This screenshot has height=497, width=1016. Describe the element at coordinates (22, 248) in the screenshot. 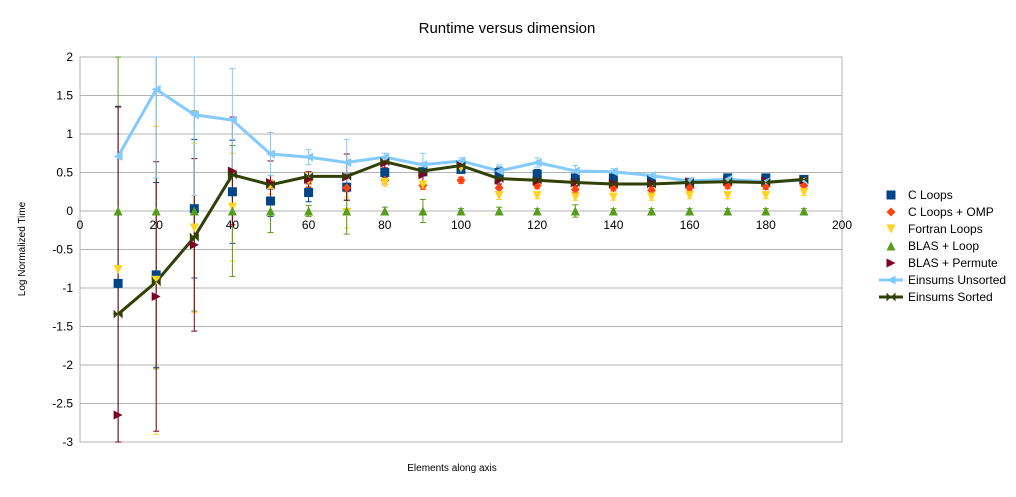

I see `y-axis-title: Log Normalized Time` at that location.